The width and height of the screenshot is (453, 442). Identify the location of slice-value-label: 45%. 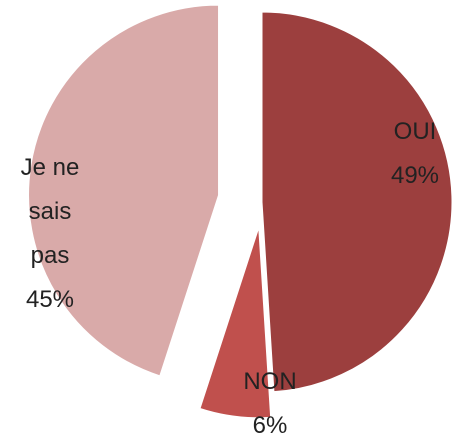
(50, 299).